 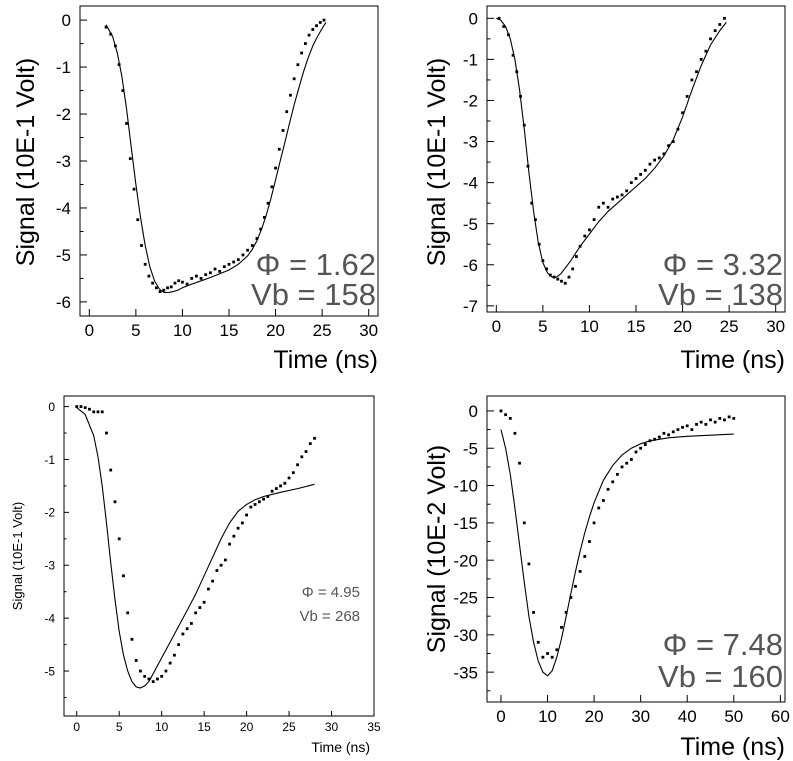 I want to click on x-tick-label: 50, so click(x=733, y=716).